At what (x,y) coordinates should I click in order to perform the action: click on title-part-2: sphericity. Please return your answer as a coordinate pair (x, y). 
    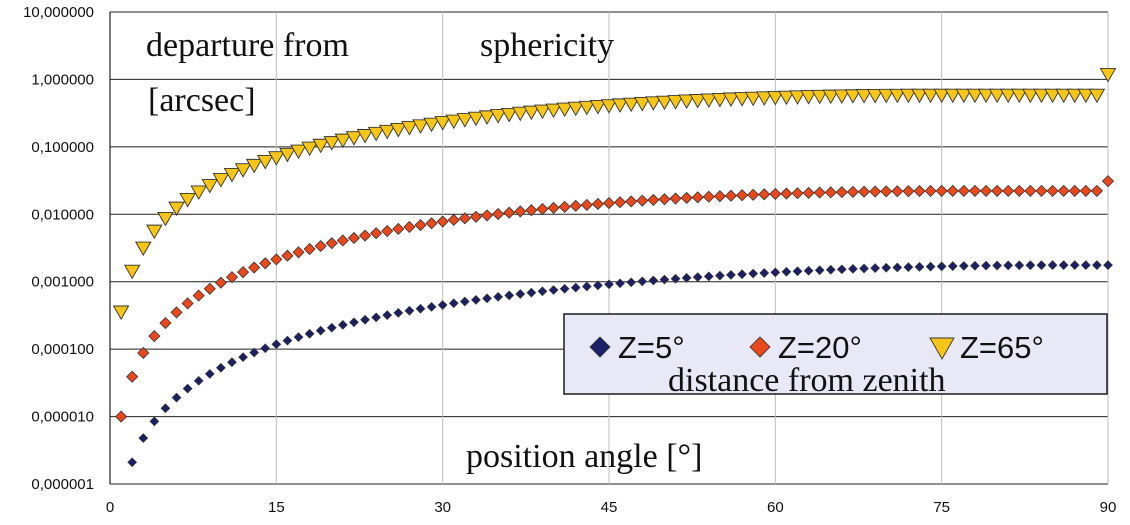
    Looking at the image, I should click on (547, 45).